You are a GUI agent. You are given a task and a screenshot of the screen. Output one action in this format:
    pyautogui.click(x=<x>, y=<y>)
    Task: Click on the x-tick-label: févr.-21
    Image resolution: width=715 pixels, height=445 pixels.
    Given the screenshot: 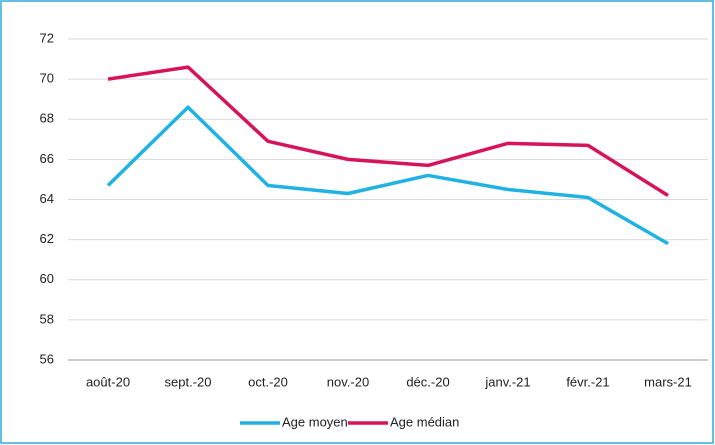 What is the action you would take?
    pyautogui.click(x=587, y=381)
    